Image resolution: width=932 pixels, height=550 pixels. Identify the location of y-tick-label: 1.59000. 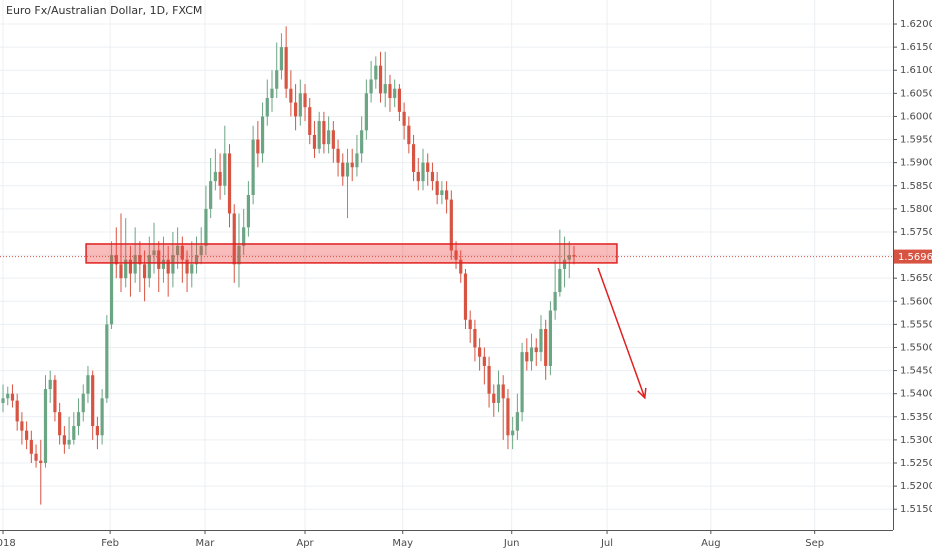
(916, 163).